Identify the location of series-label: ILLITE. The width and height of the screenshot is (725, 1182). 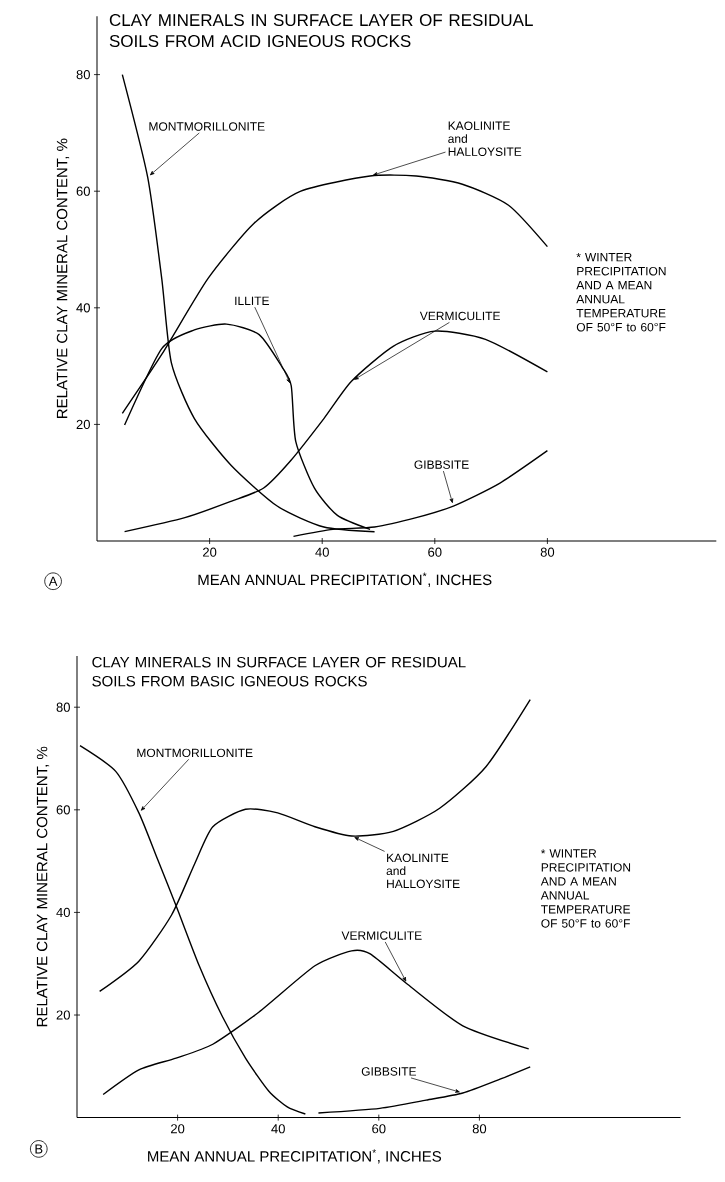
(252, 300).